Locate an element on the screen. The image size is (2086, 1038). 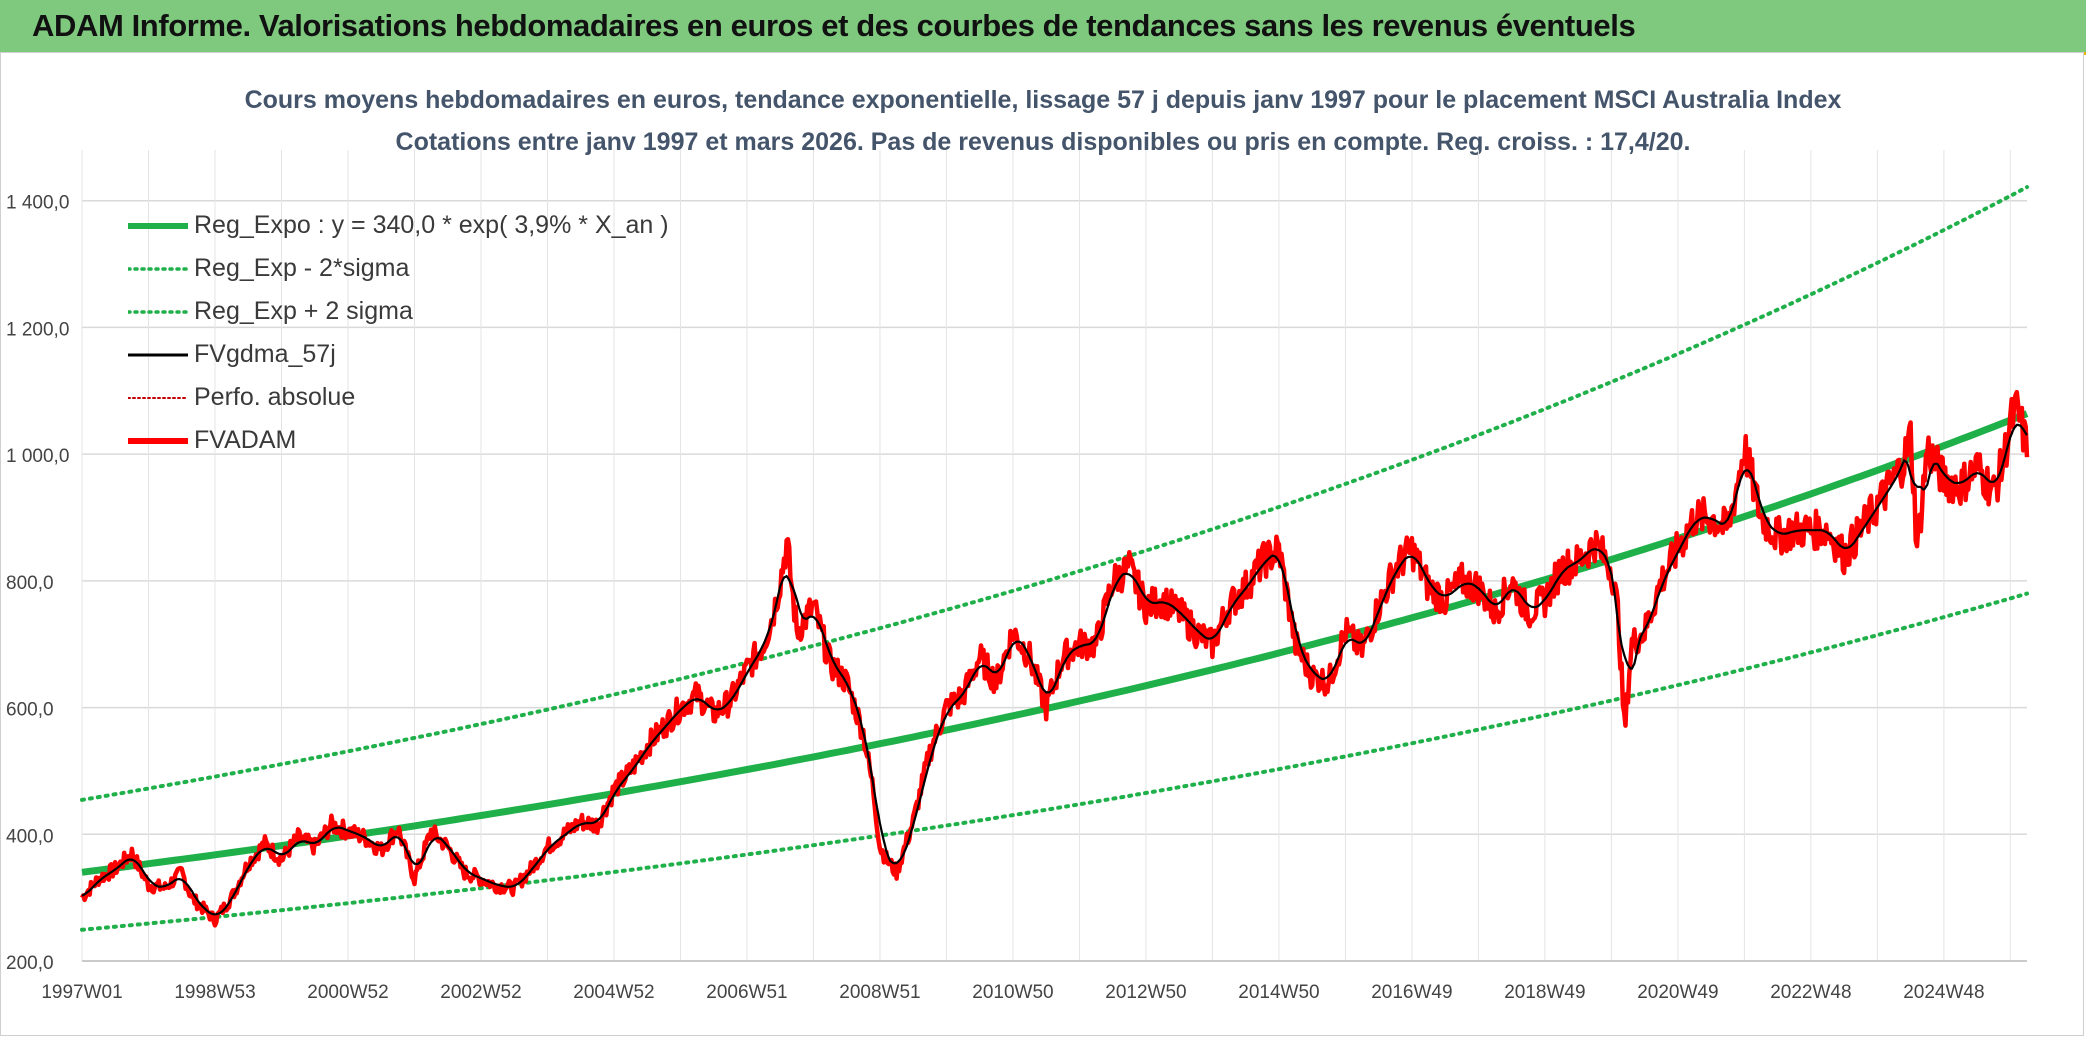
x-tick-label: 1998W53 is located at coordinates (214, 992).